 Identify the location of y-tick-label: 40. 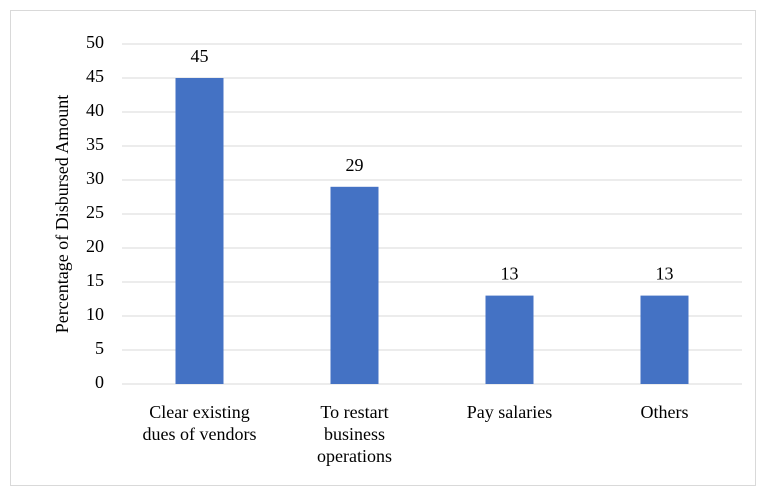
(95, 110).